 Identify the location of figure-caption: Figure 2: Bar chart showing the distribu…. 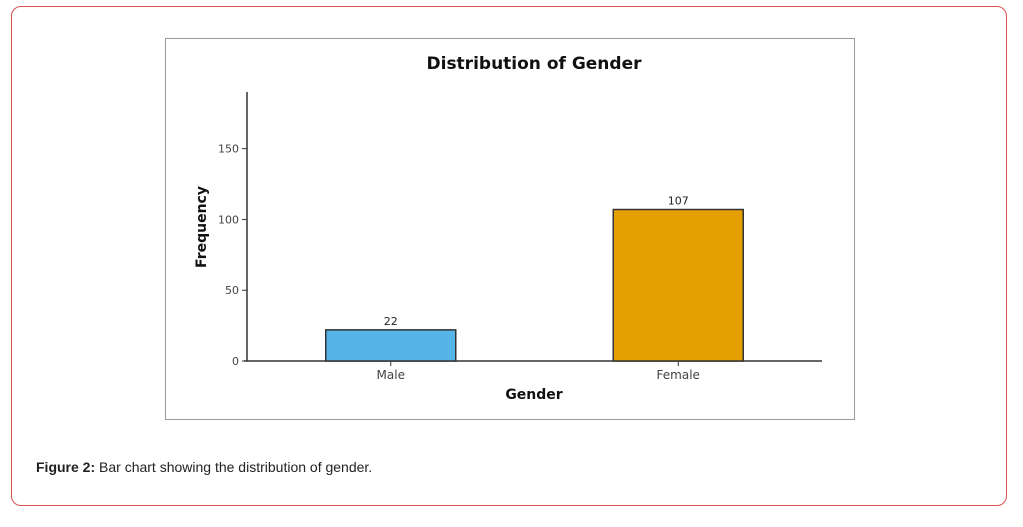
(204, 467).